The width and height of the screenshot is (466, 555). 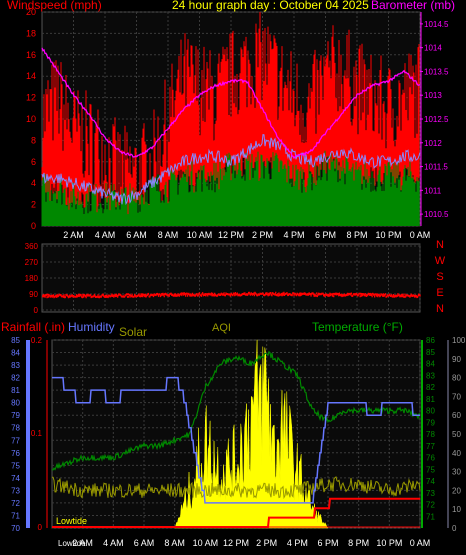 What do you see at coordinates (236, 488) in the screenshot?
I see `series-aqi` at bounding box center [236, 488].